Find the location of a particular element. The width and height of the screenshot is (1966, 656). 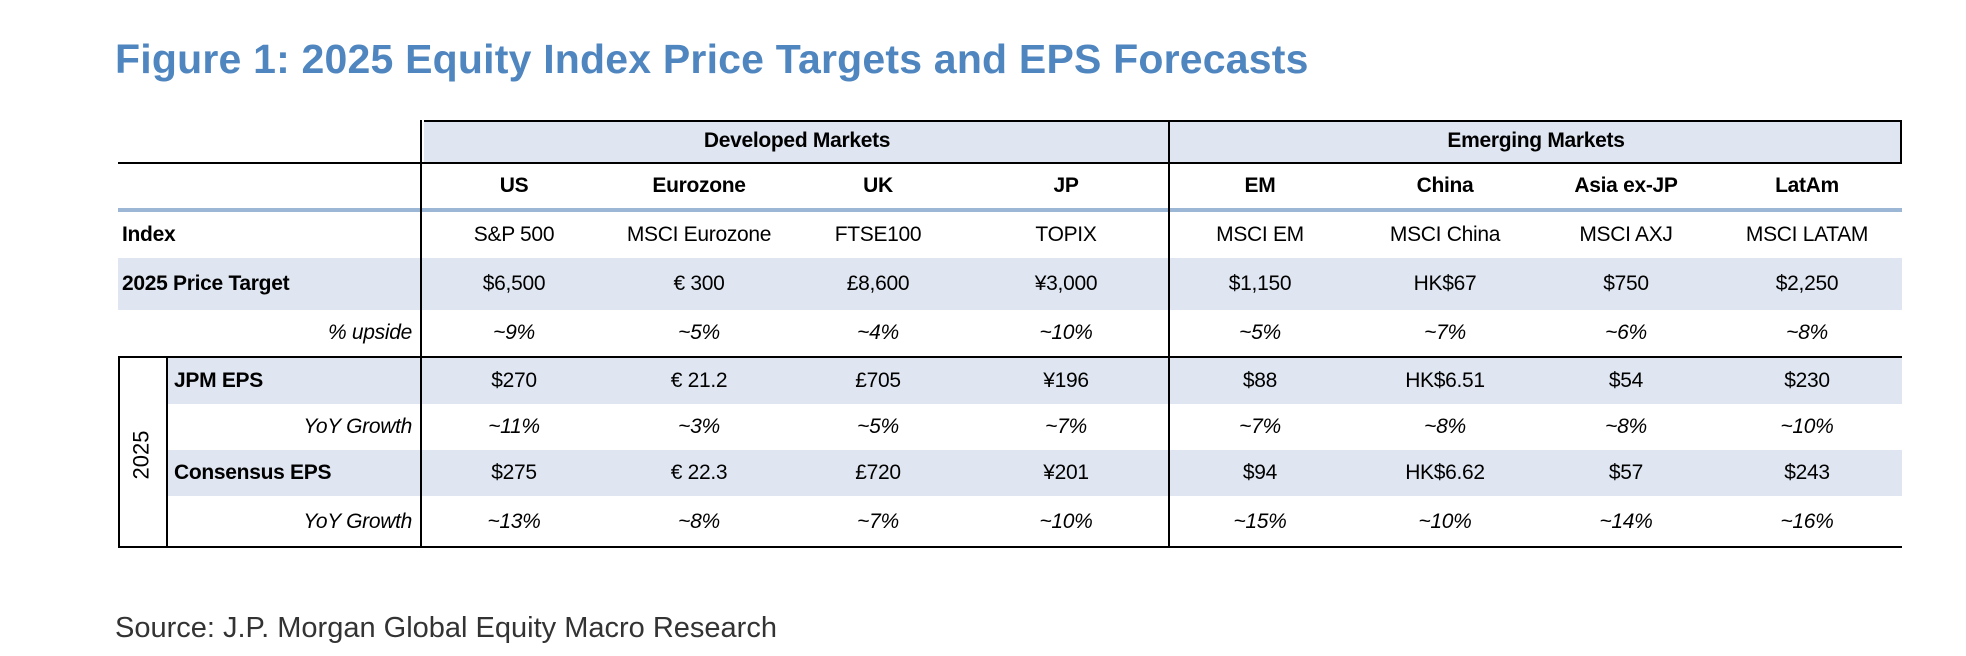

header-underline is located at coordinates (1010, 210).